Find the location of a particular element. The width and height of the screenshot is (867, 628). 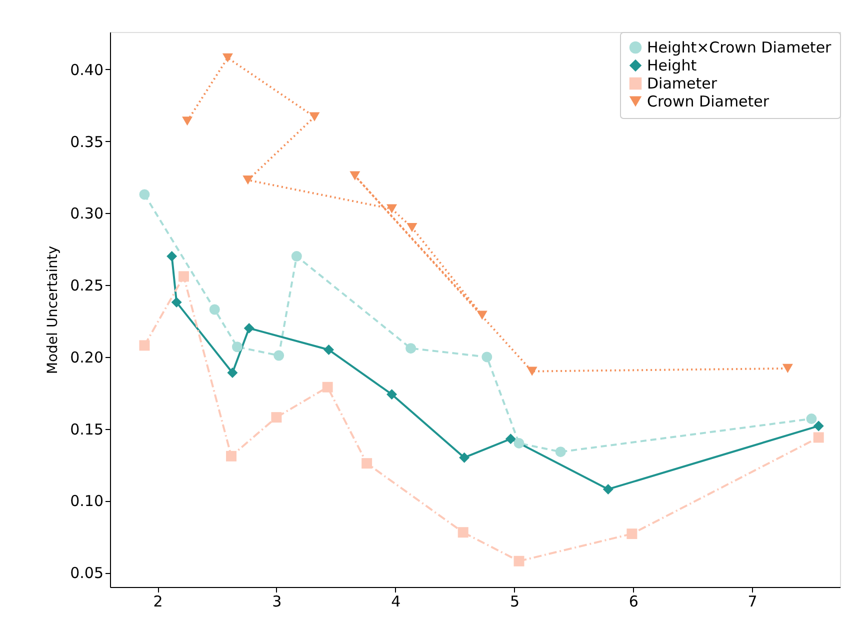

x-tick-label: 7 is located at coordinates (753, 601).